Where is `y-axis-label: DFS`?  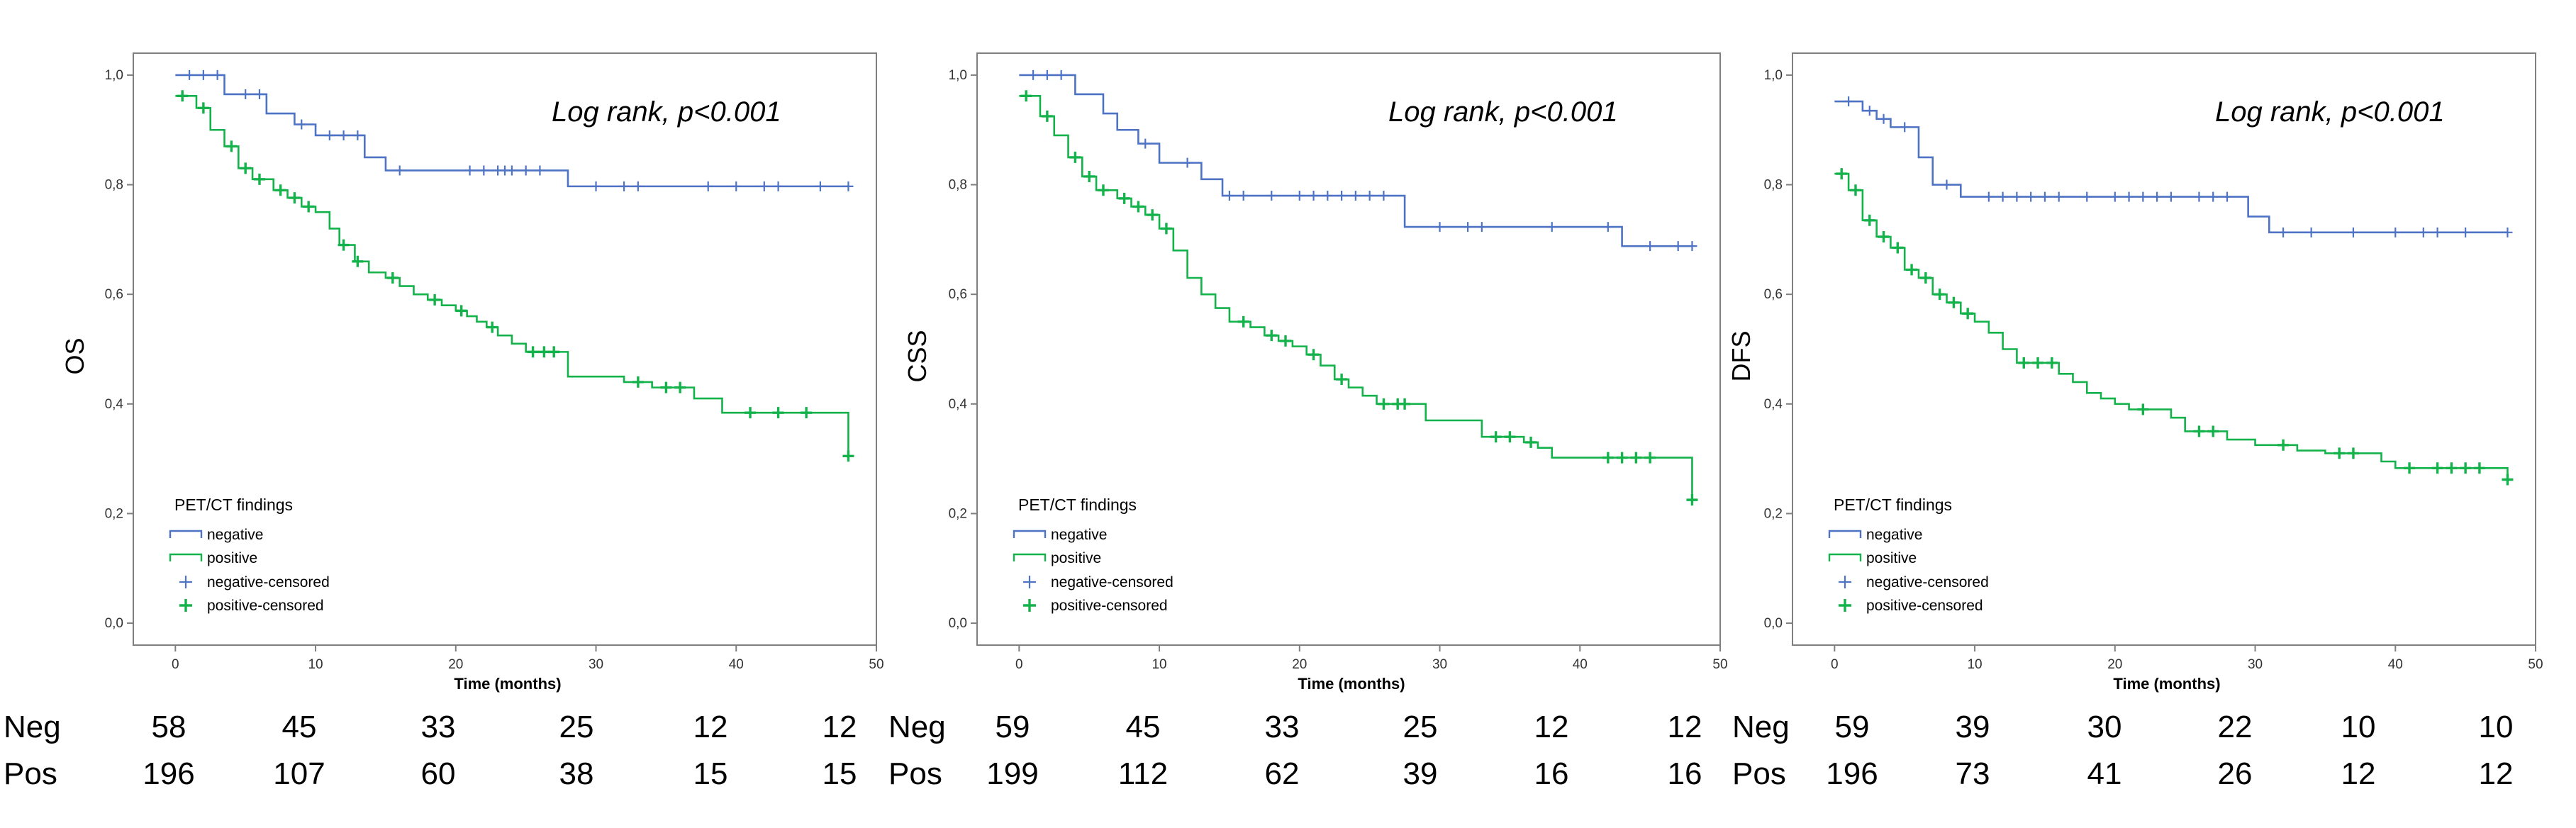
y-axis-label: DFS is located at coordinates (1741, 356).